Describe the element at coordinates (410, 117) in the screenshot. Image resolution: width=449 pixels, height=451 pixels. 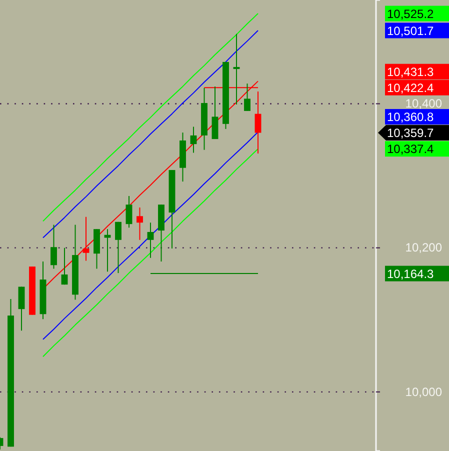
I see `text: 10,360.8` at that location.